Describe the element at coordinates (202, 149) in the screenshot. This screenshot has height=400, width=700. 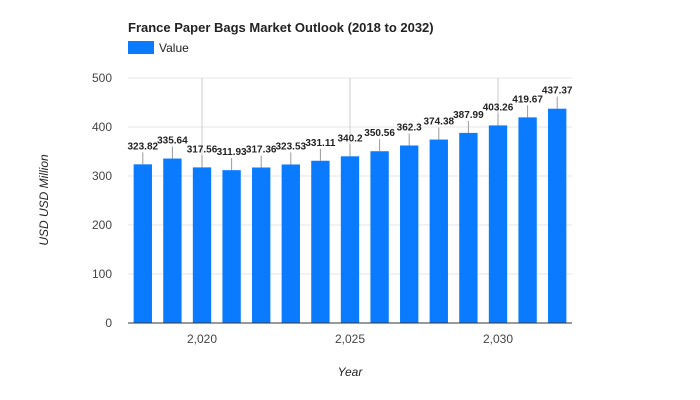
I see `data-label-2020: 317.56` at that location.